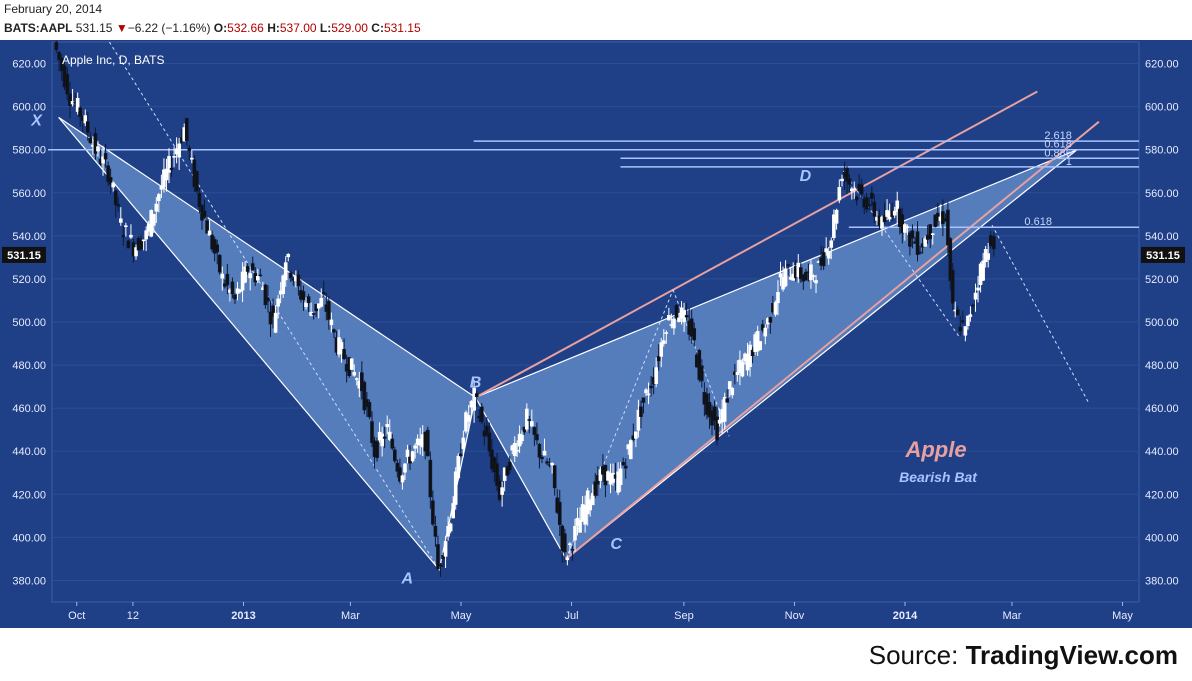 The image size is (1192, 681). I want to click on x-tick-label: Mar, so click(350, 616).